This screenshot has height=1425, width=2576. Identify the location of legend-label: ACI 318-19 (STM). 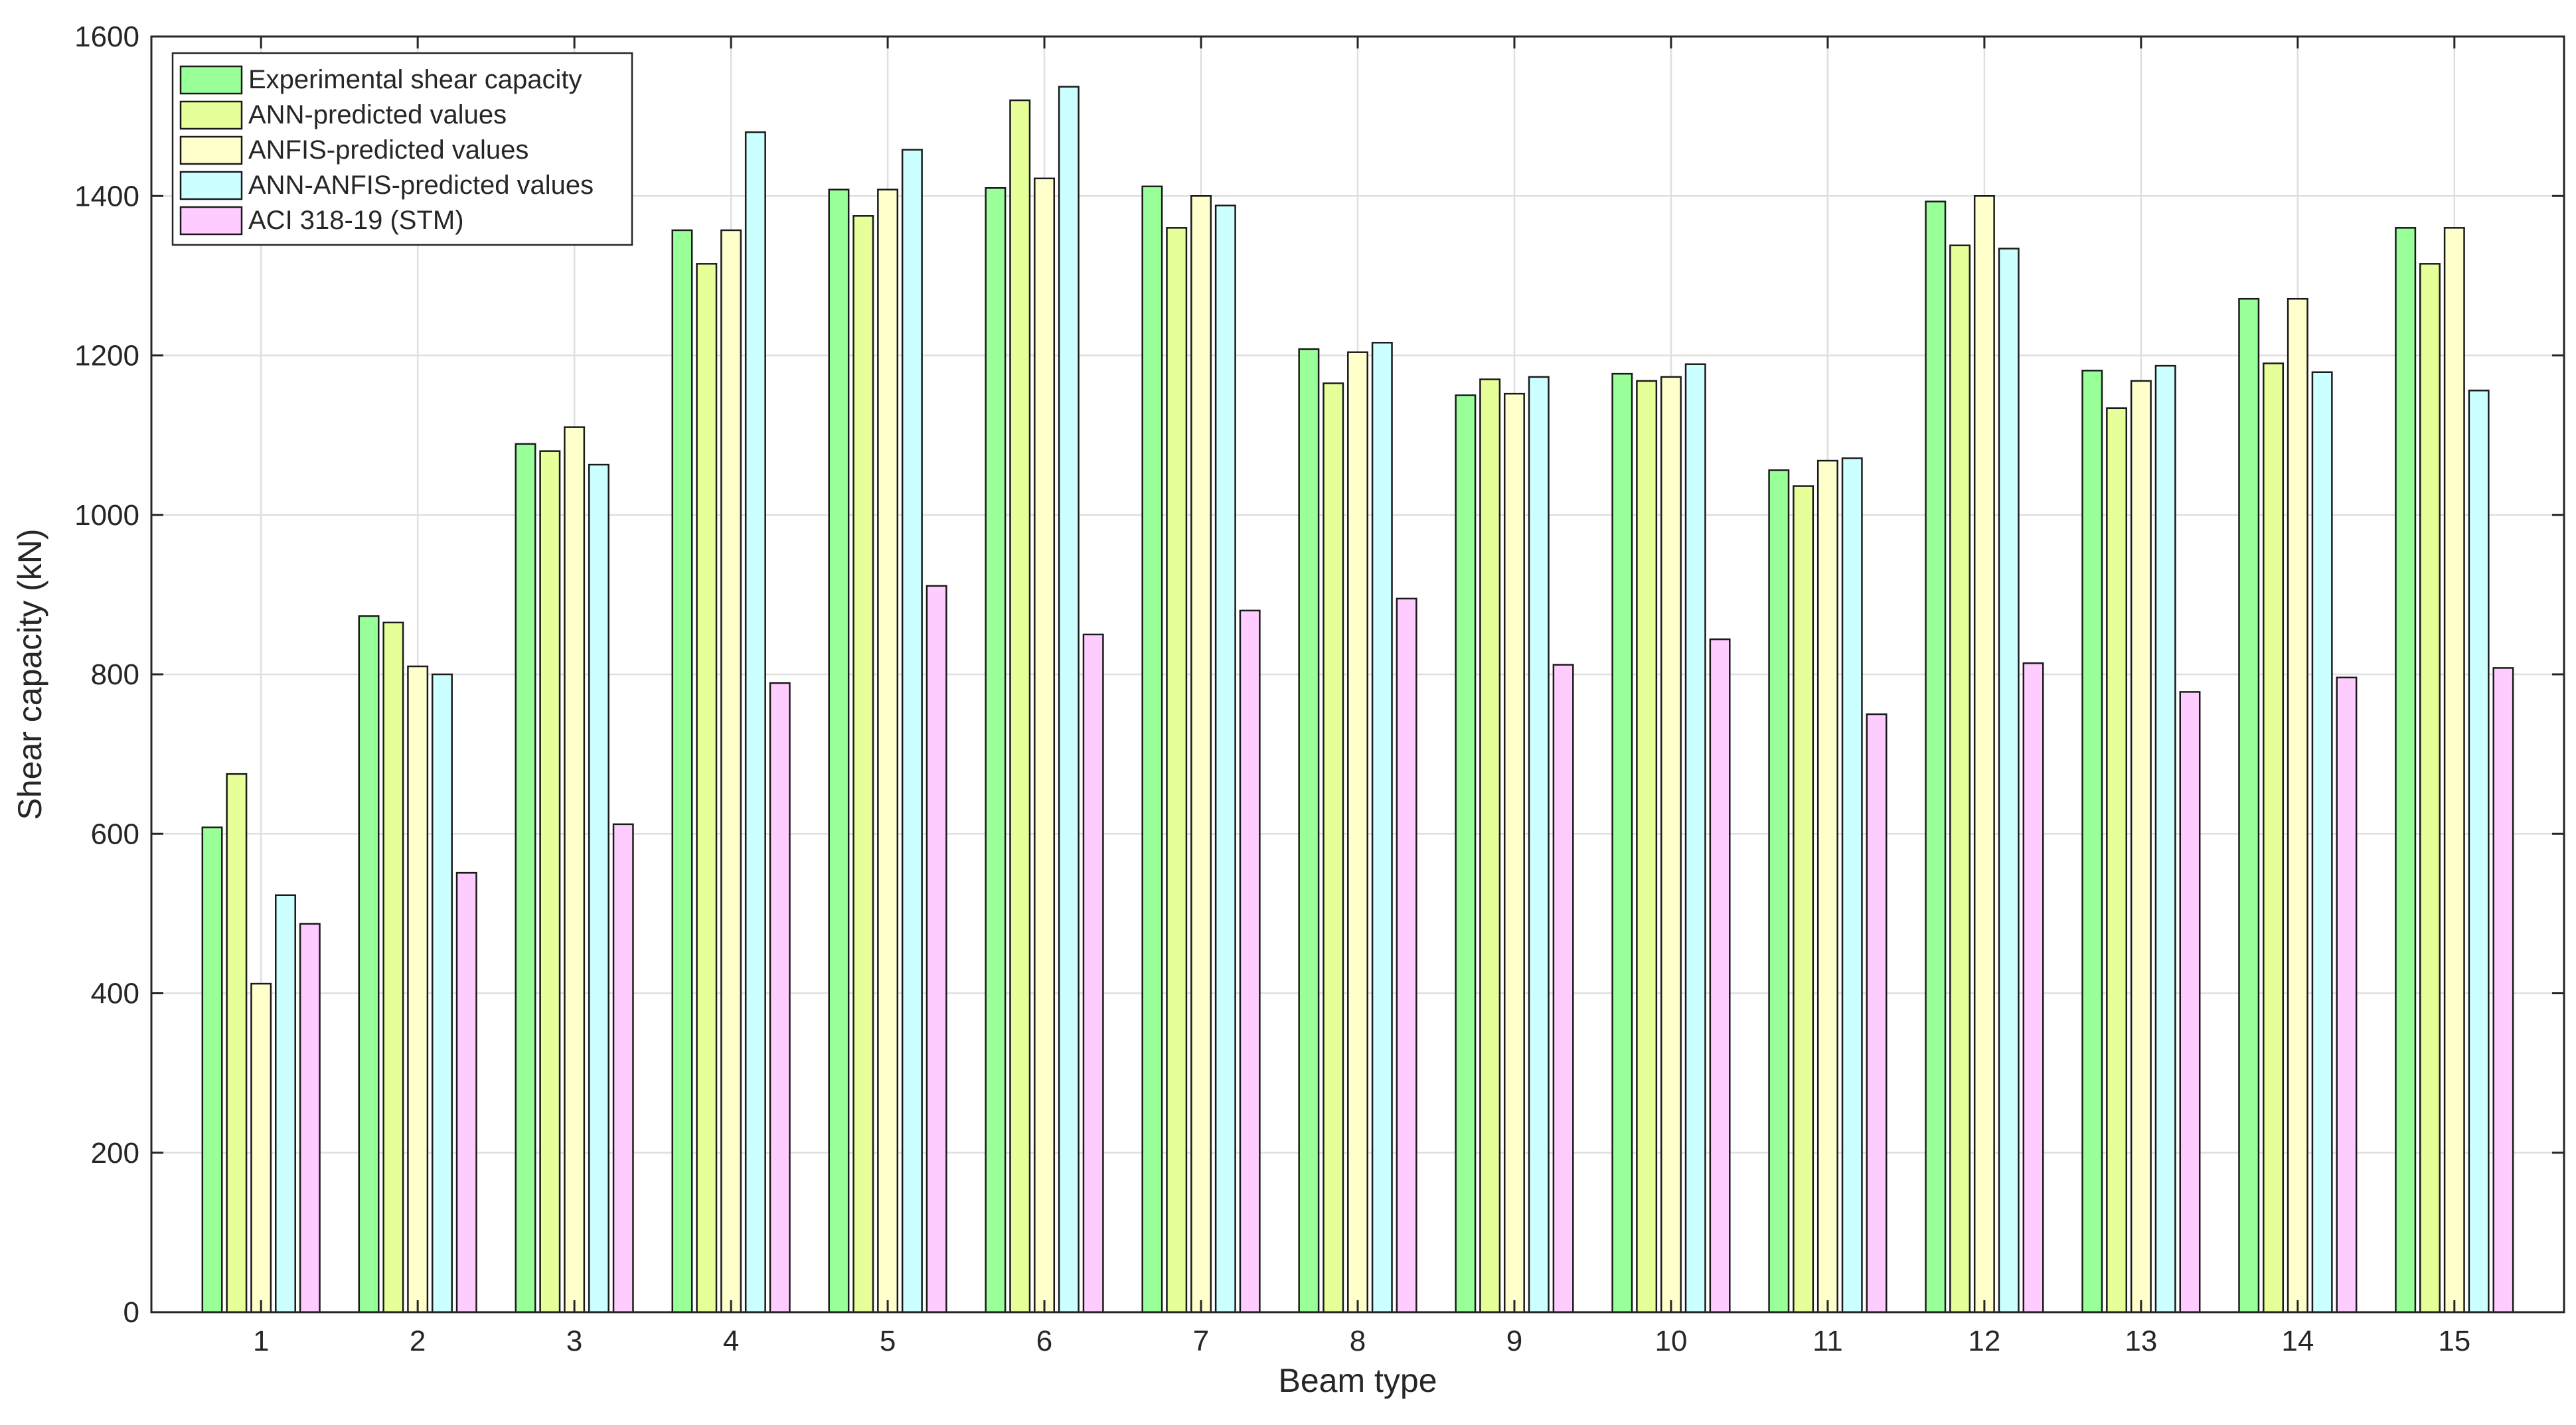
(356, 220).